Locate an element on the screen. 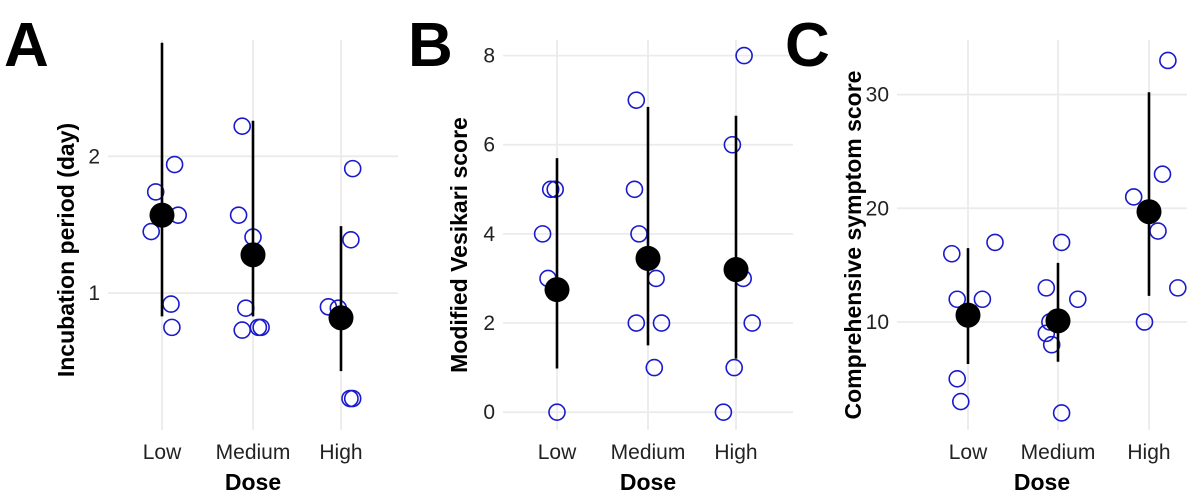 The image size is (1201, 502). y-tick-label: 0 is located at coordinates (489, 412).